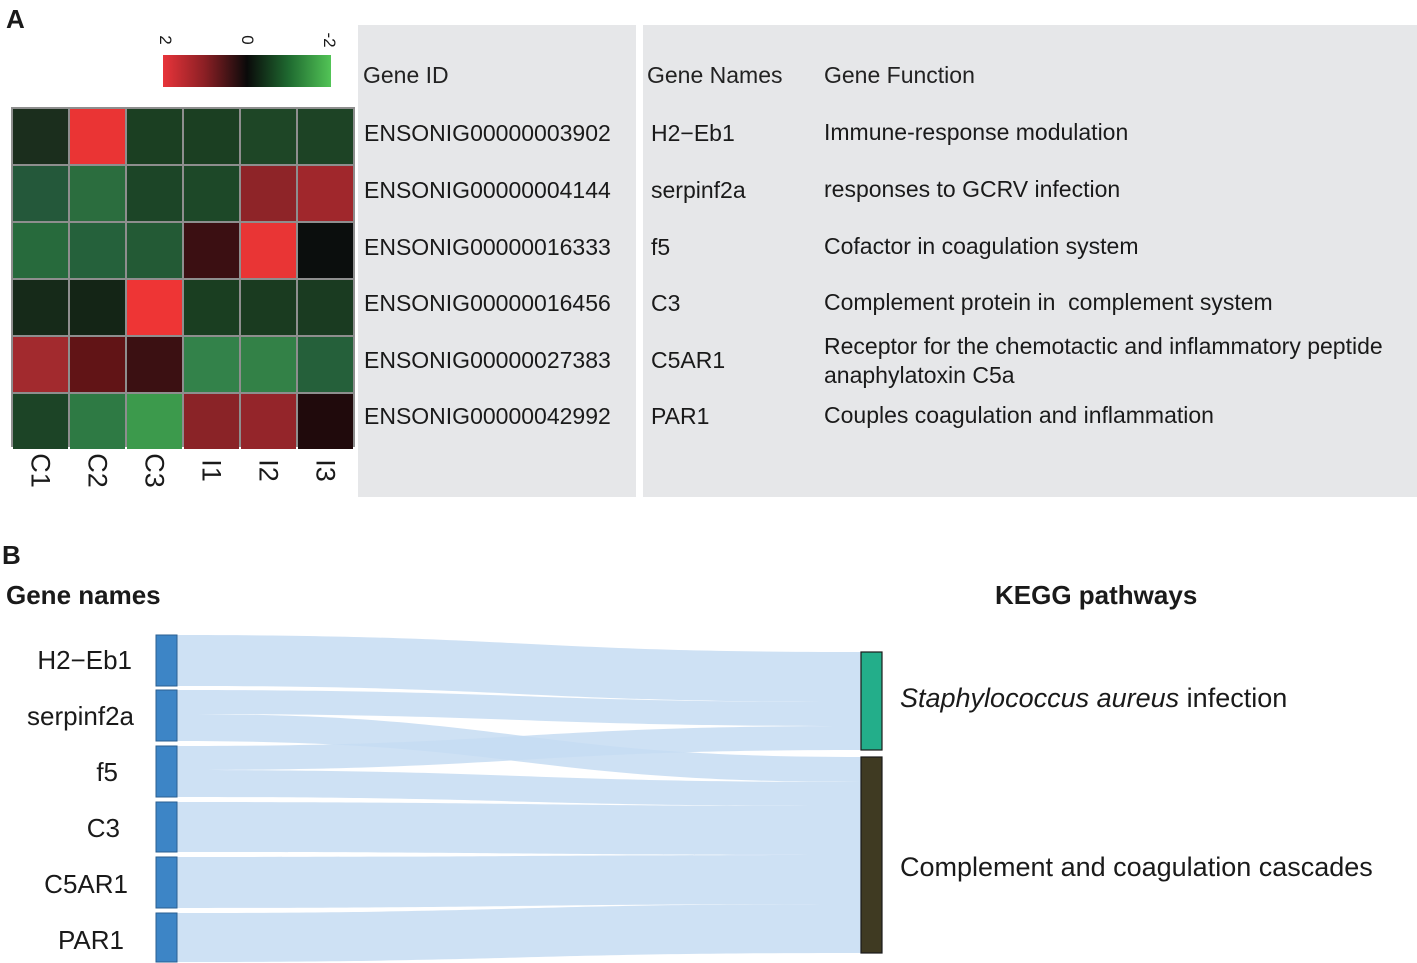 This screenshot has height=963, width=1417. Describe the element at coordinates (487, 360) in the screenshot. I see `gene-id-cell: ENSONIG00000027383` at that location.